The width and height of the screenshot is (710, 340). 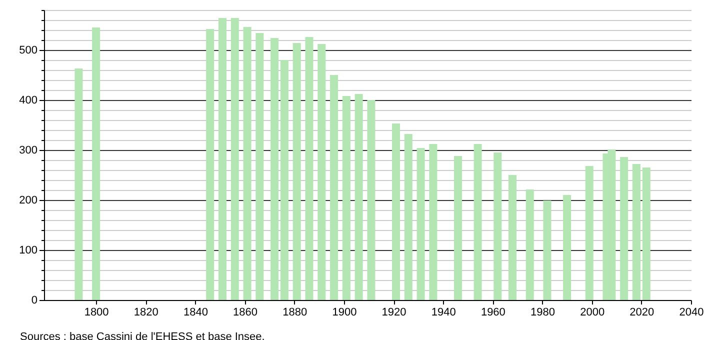 What do you see at coordinates (28, 200) in the screenshot?
I see `y-tick-label: 200` at bounding box center [28, 200].